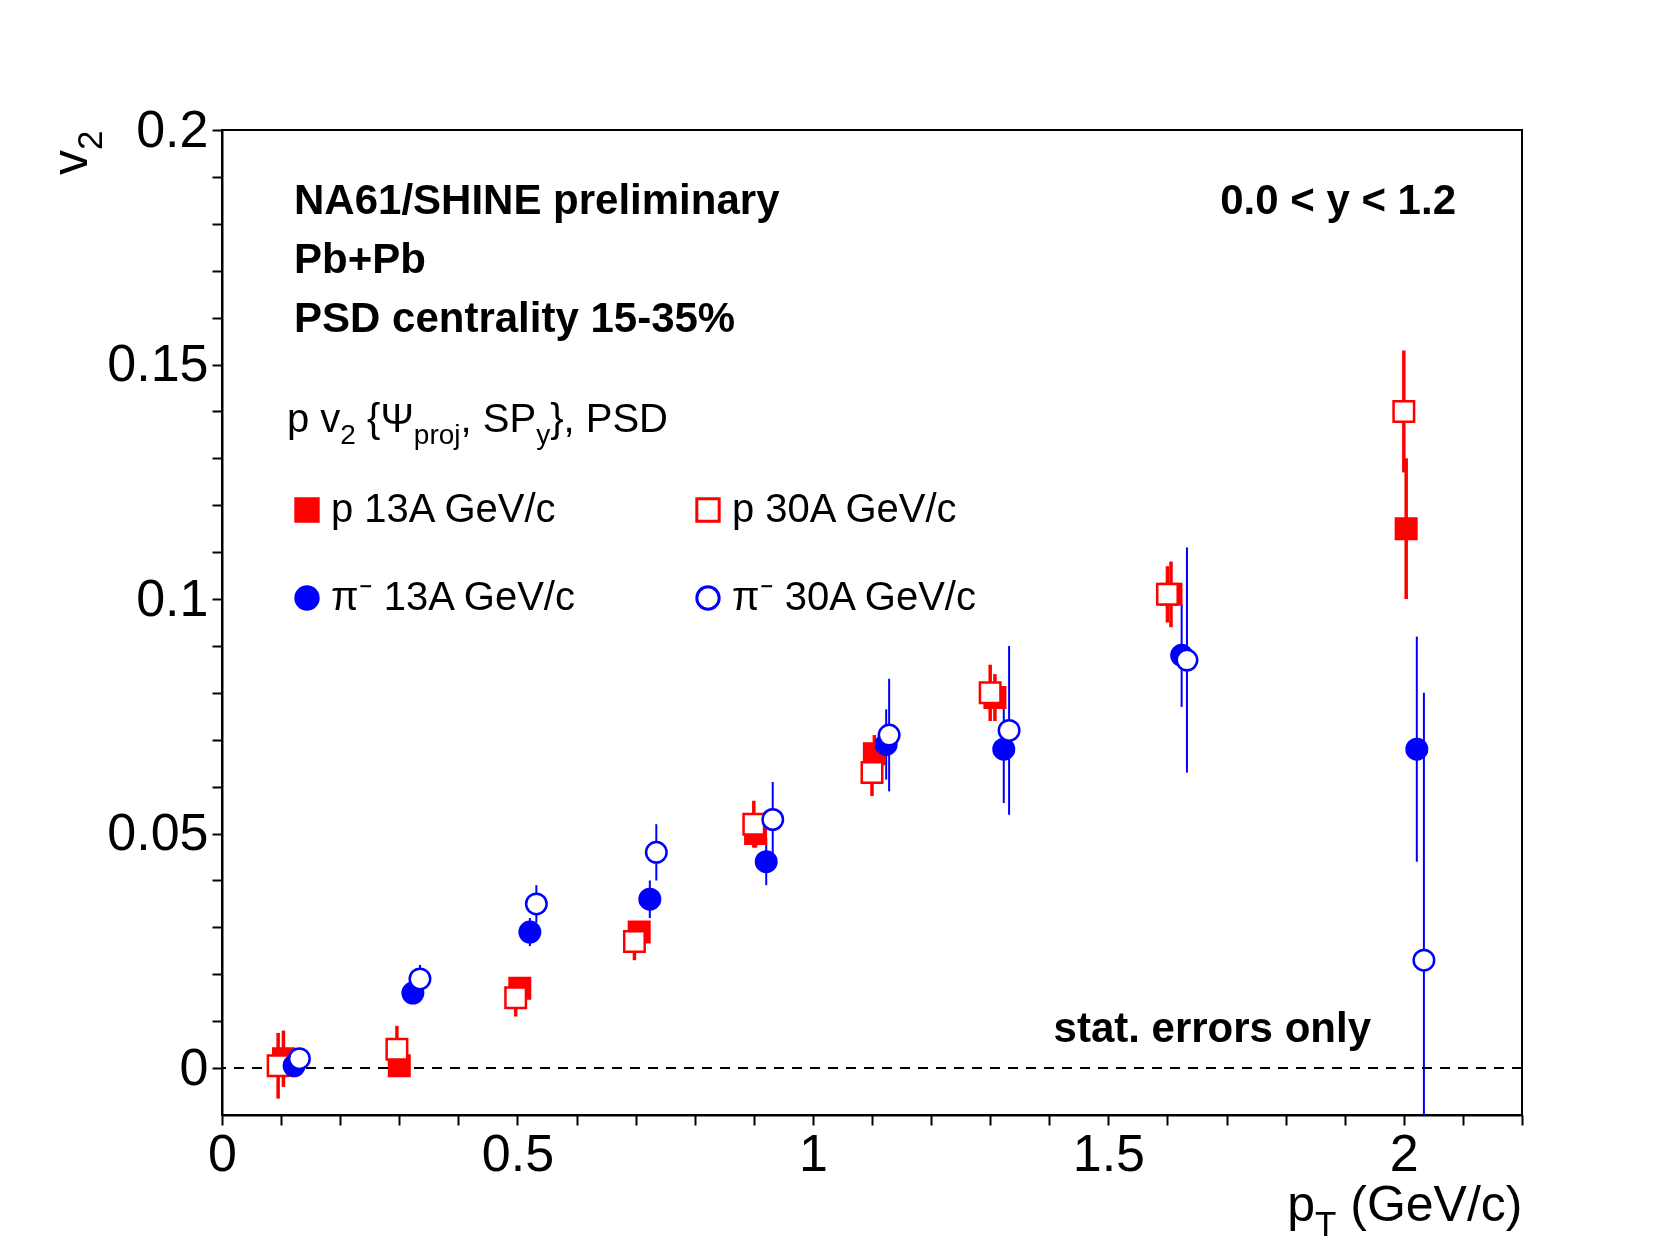  I want to click on y-tick-label: 0.1, so click(172, 597).